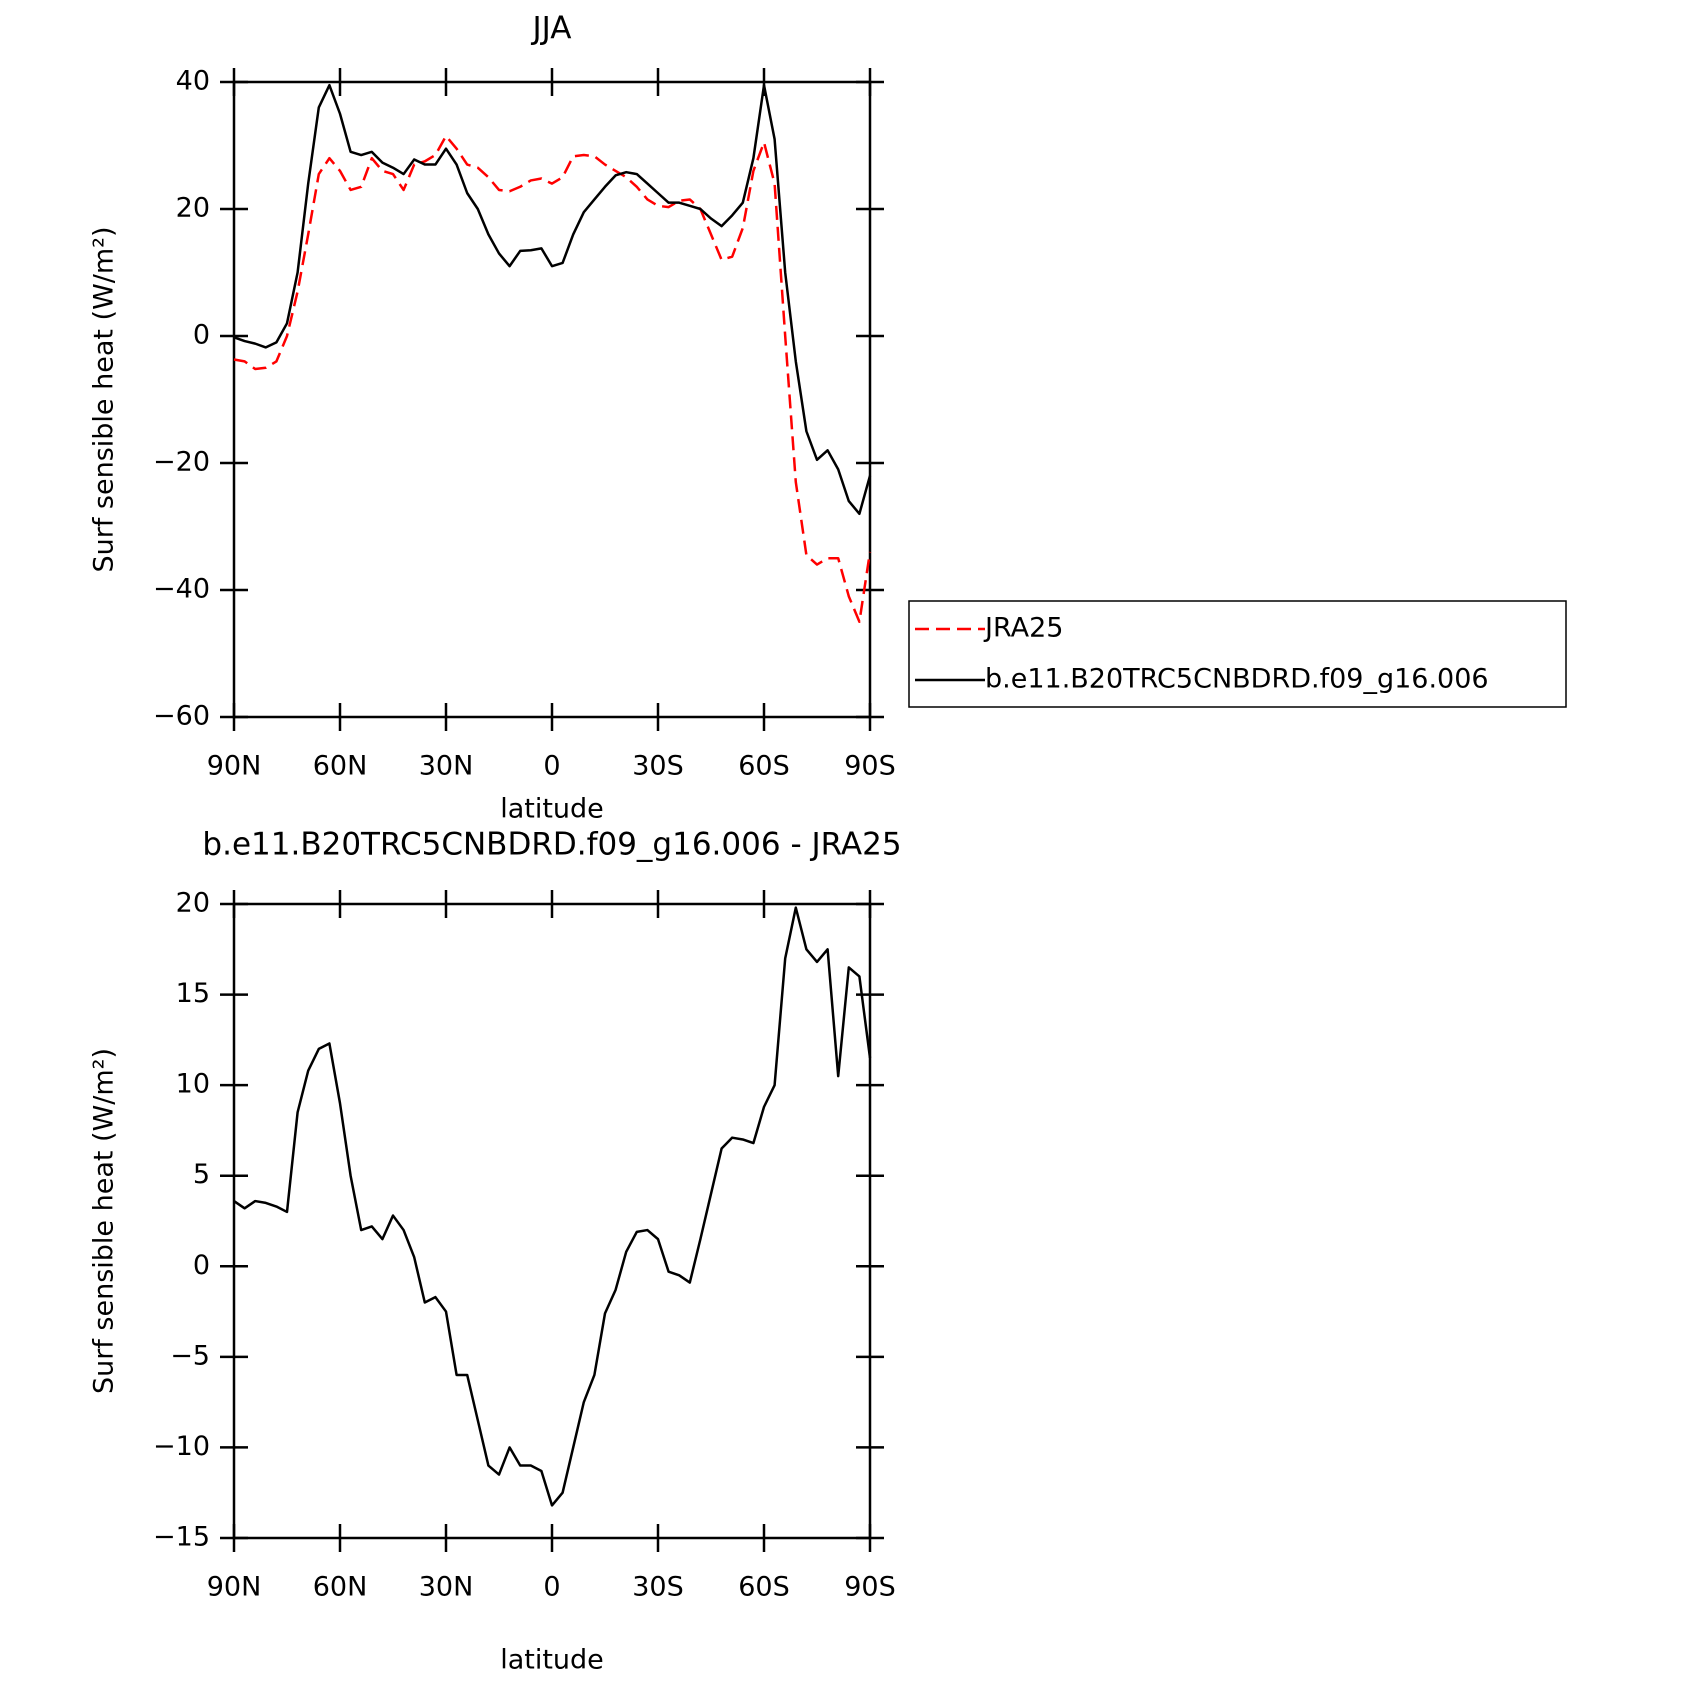 The image size is (1681, 1681). Describe the element at coordinates (1023, 628) in the screenshot. I see `legend-label: JRA25` at that location.